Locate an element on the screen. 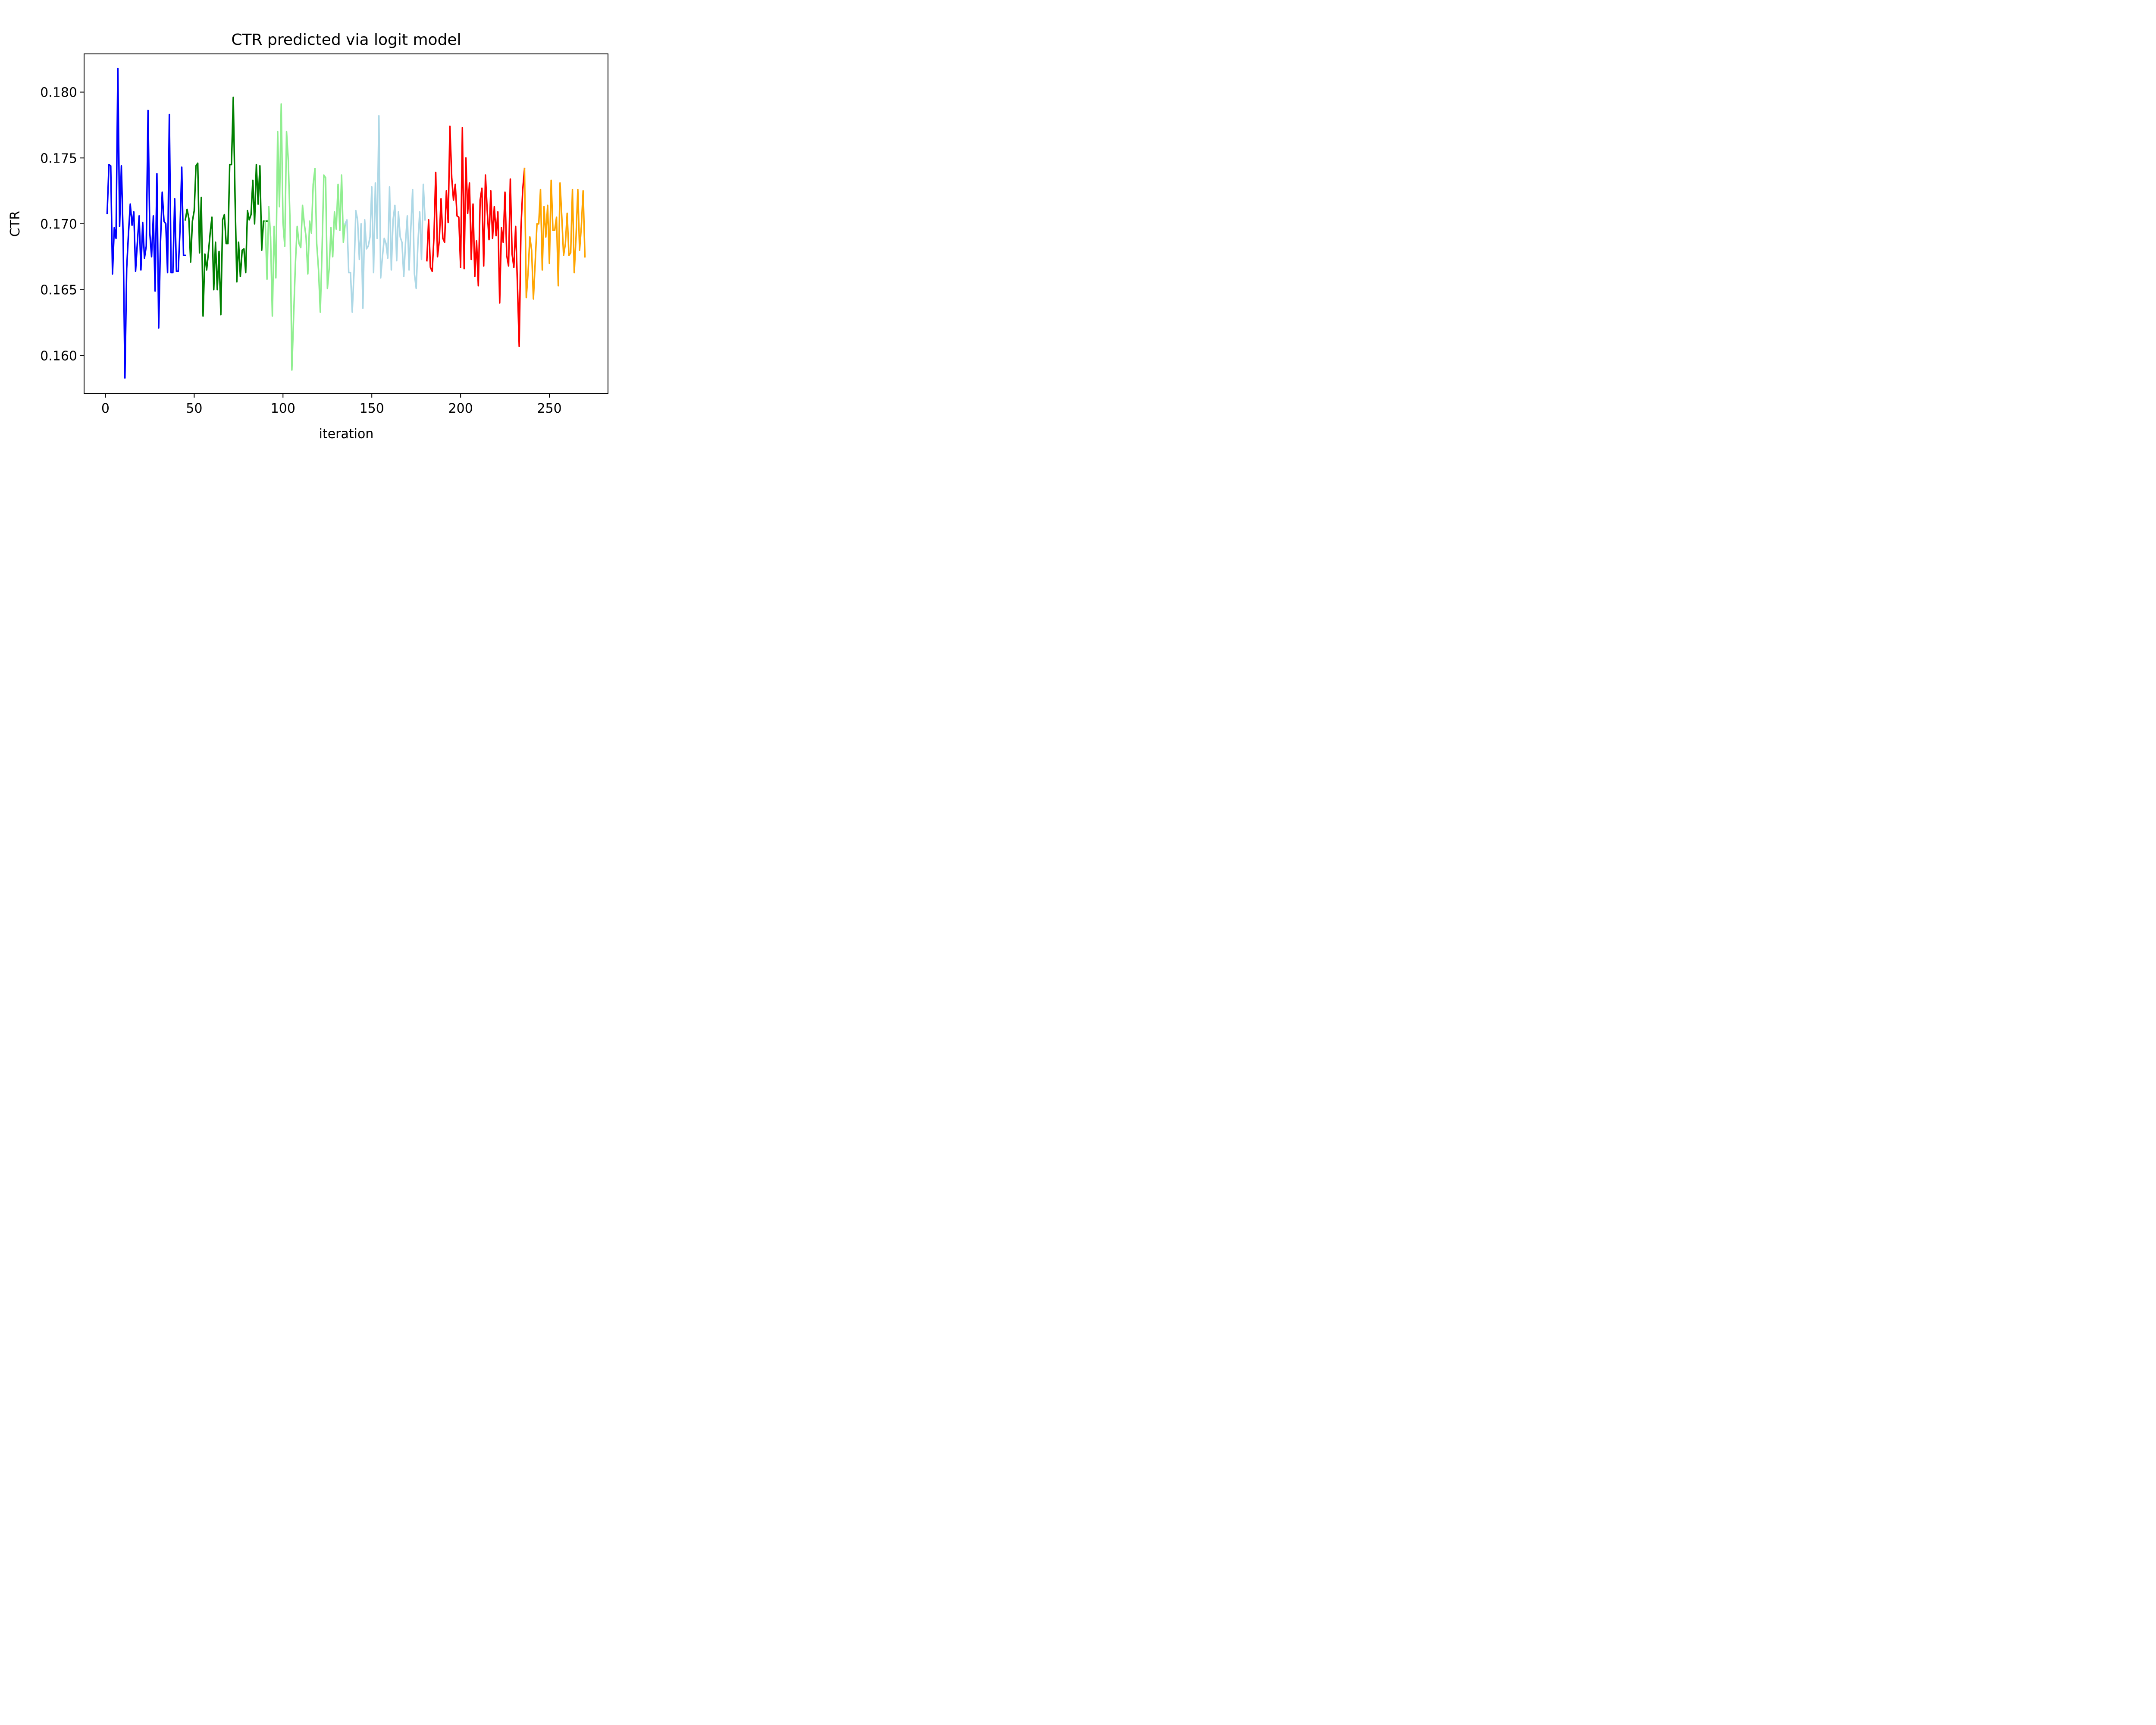 The height and width of the screenshot is (1725, 2156). x-tick-label: 50 is located at coordinates (194, 409).